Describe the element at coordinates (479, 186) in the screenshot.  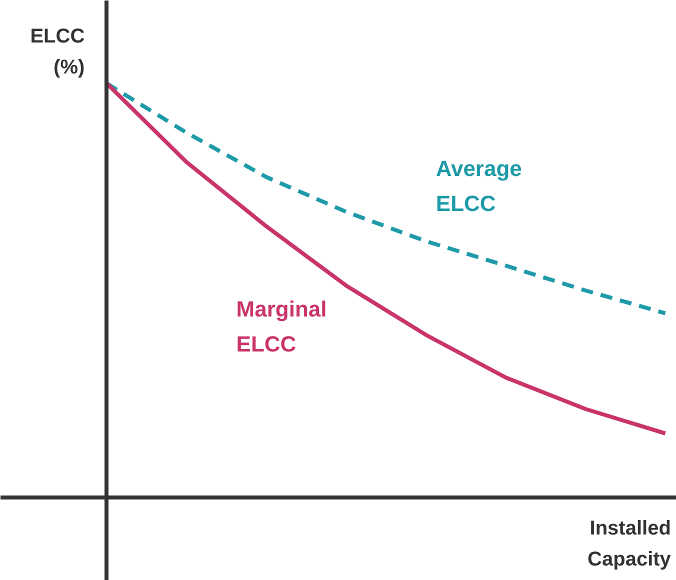
I see `series-label: Average ELCC` at that location.